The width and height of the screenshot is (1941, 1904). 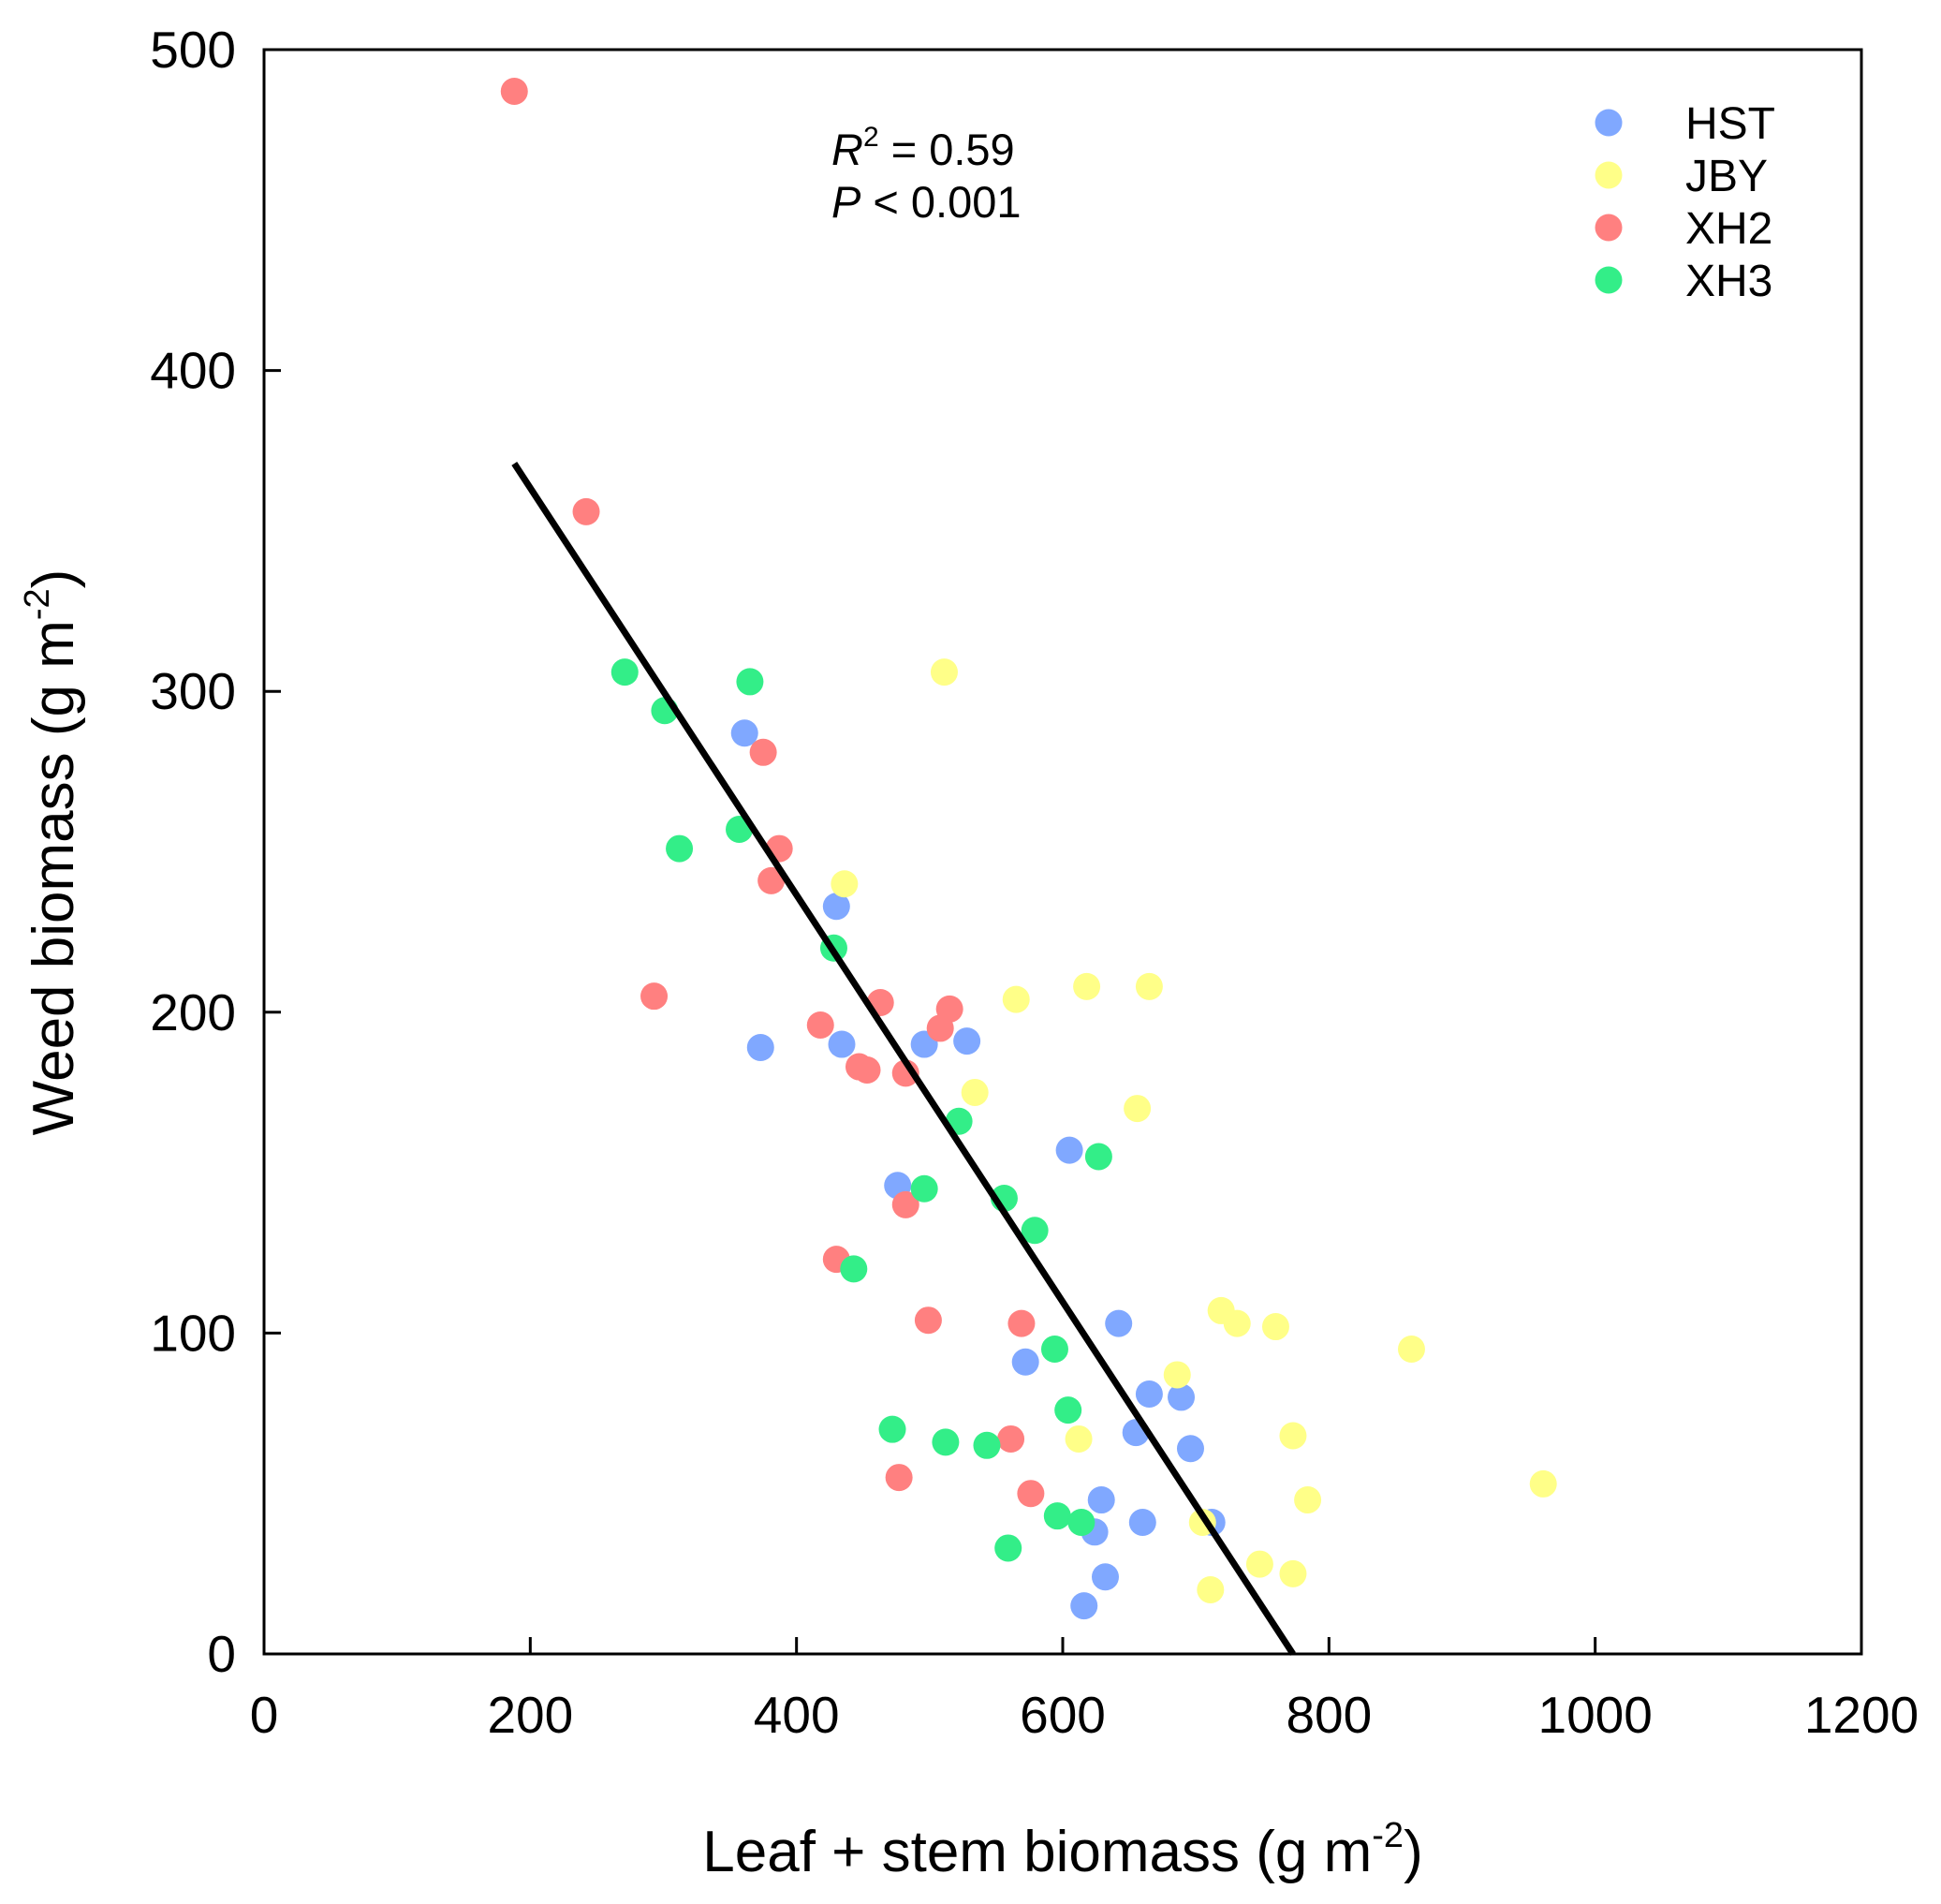 I want to click on y-tick-label: 300, so click(x=193, y=691).